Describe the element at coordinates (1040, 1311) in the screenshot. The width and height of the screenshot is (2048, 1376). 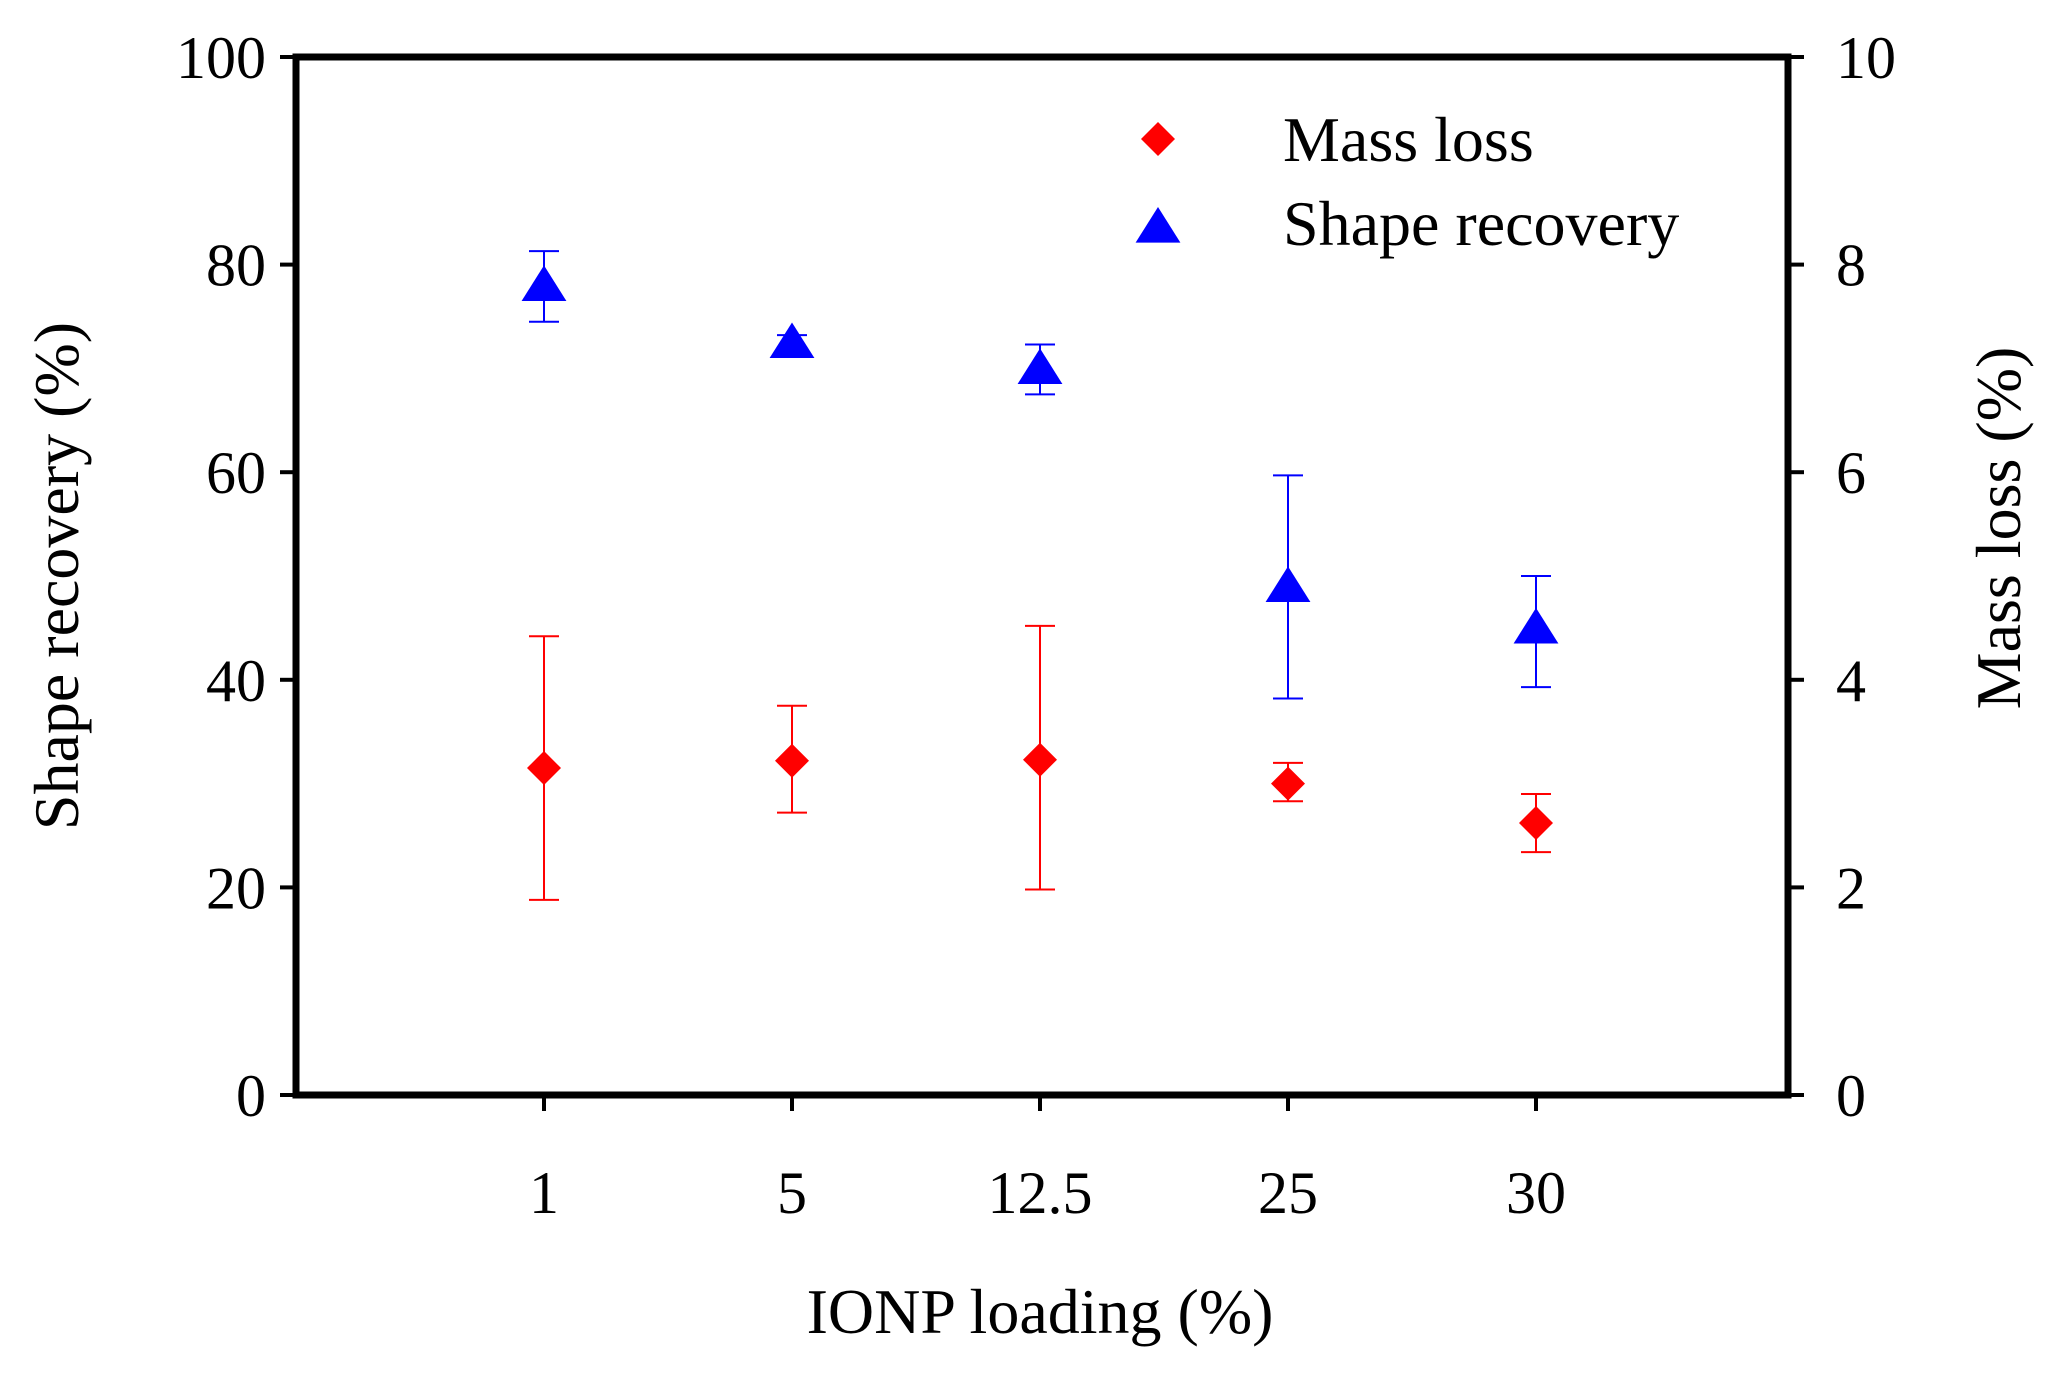
I see `x-axis-title: IONP loading (%)` at that location.